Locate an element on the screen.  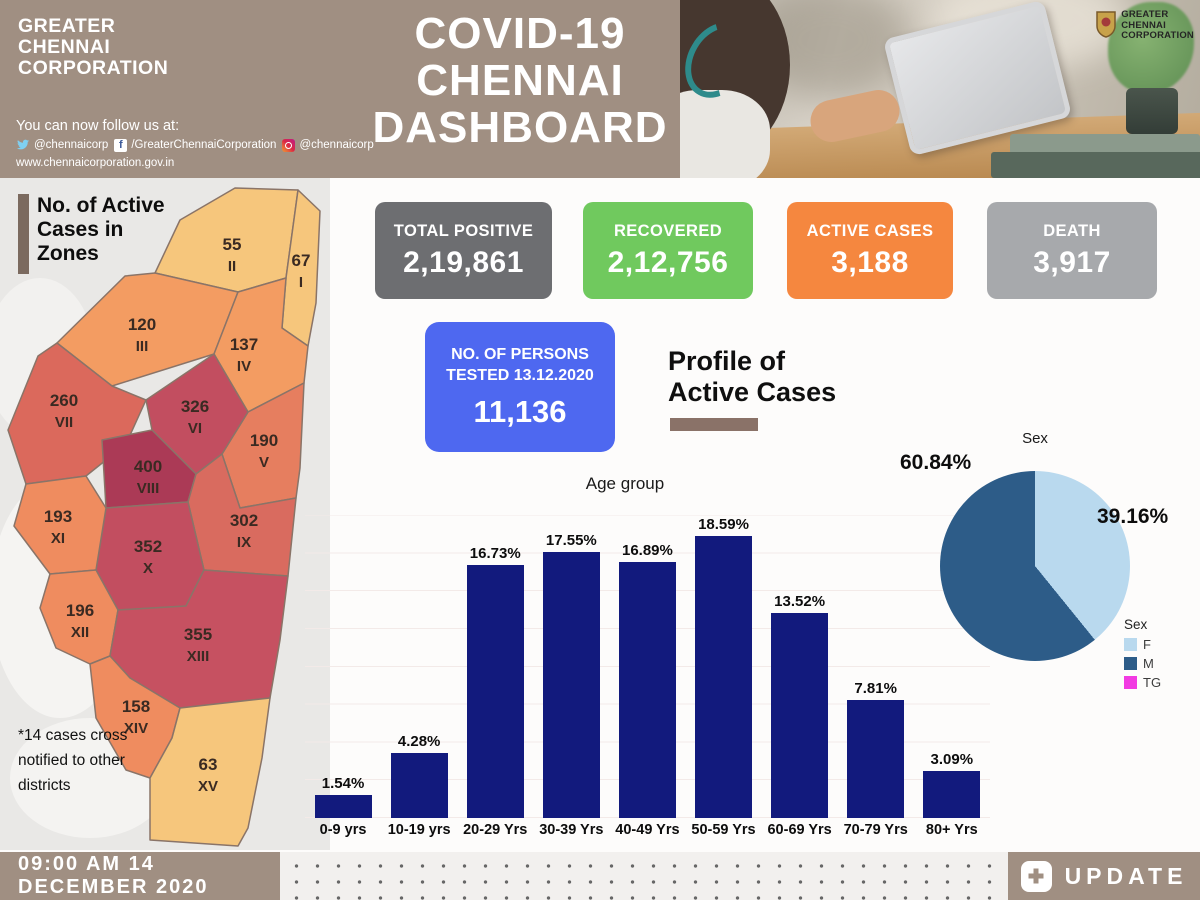
update-button: UPDATE is located at coordinates (1104, 876).